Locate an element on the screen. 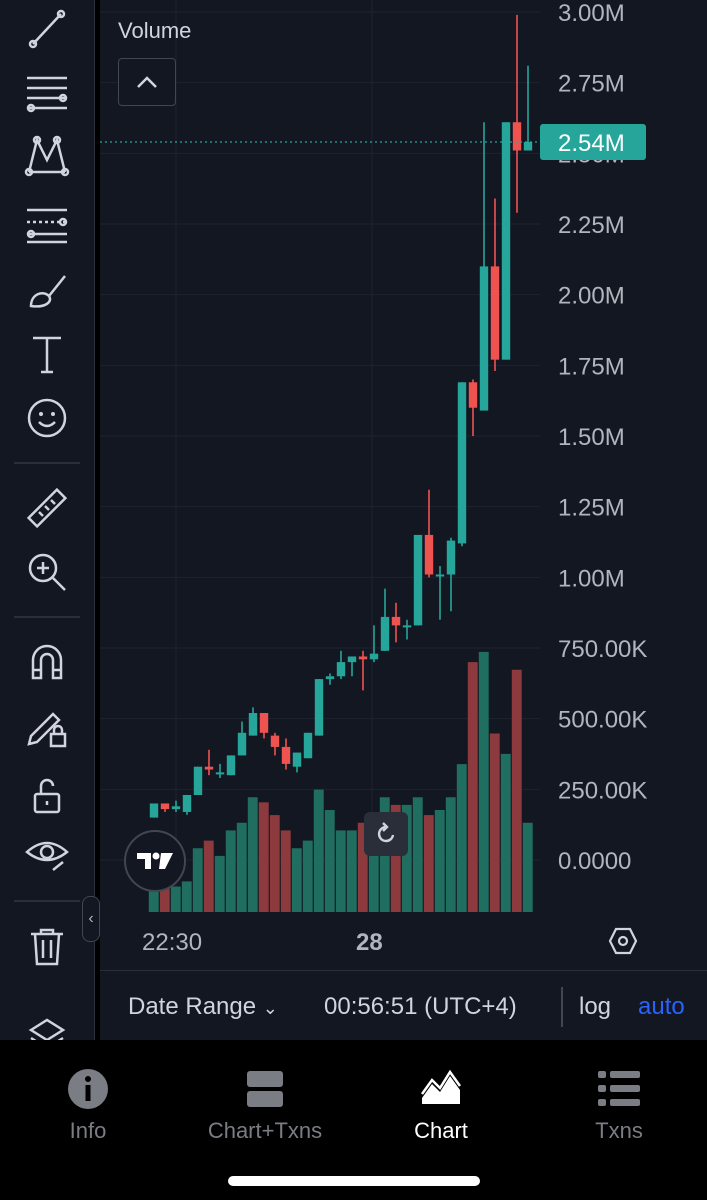 The image size is (707, 1200). reset-chart-button is located at coordinates (386, 834).